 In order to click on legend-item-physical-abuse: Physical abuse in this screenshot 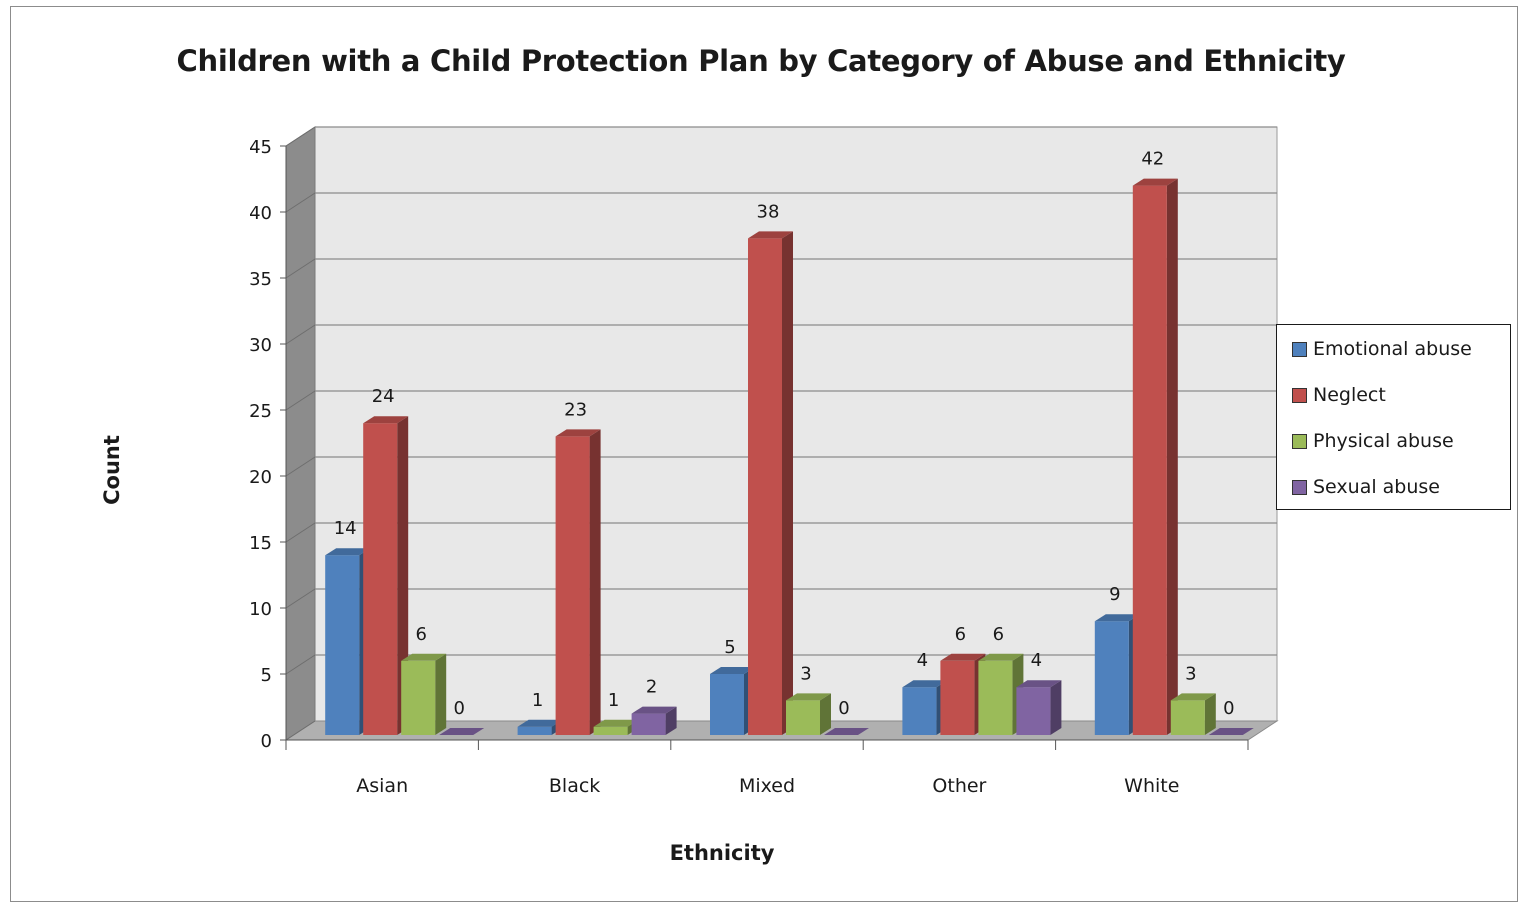, I will do `click(1373, 441)`.